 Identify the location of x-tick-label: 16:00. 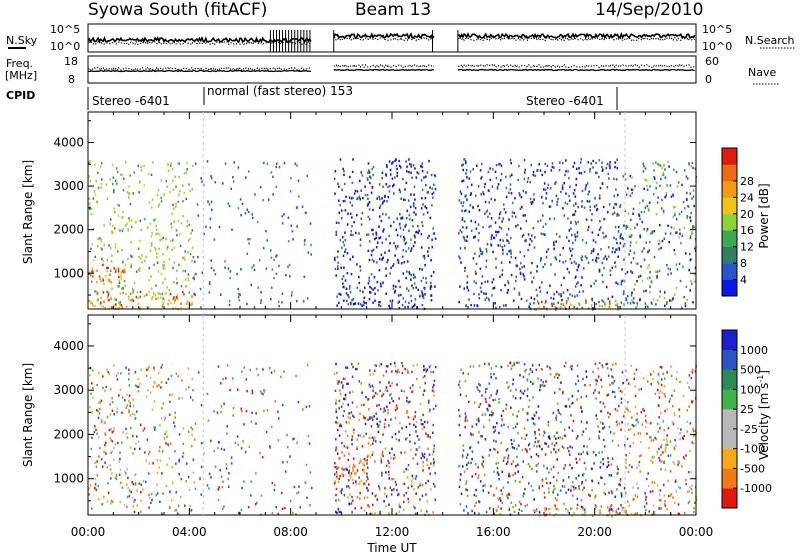
(493, 532).